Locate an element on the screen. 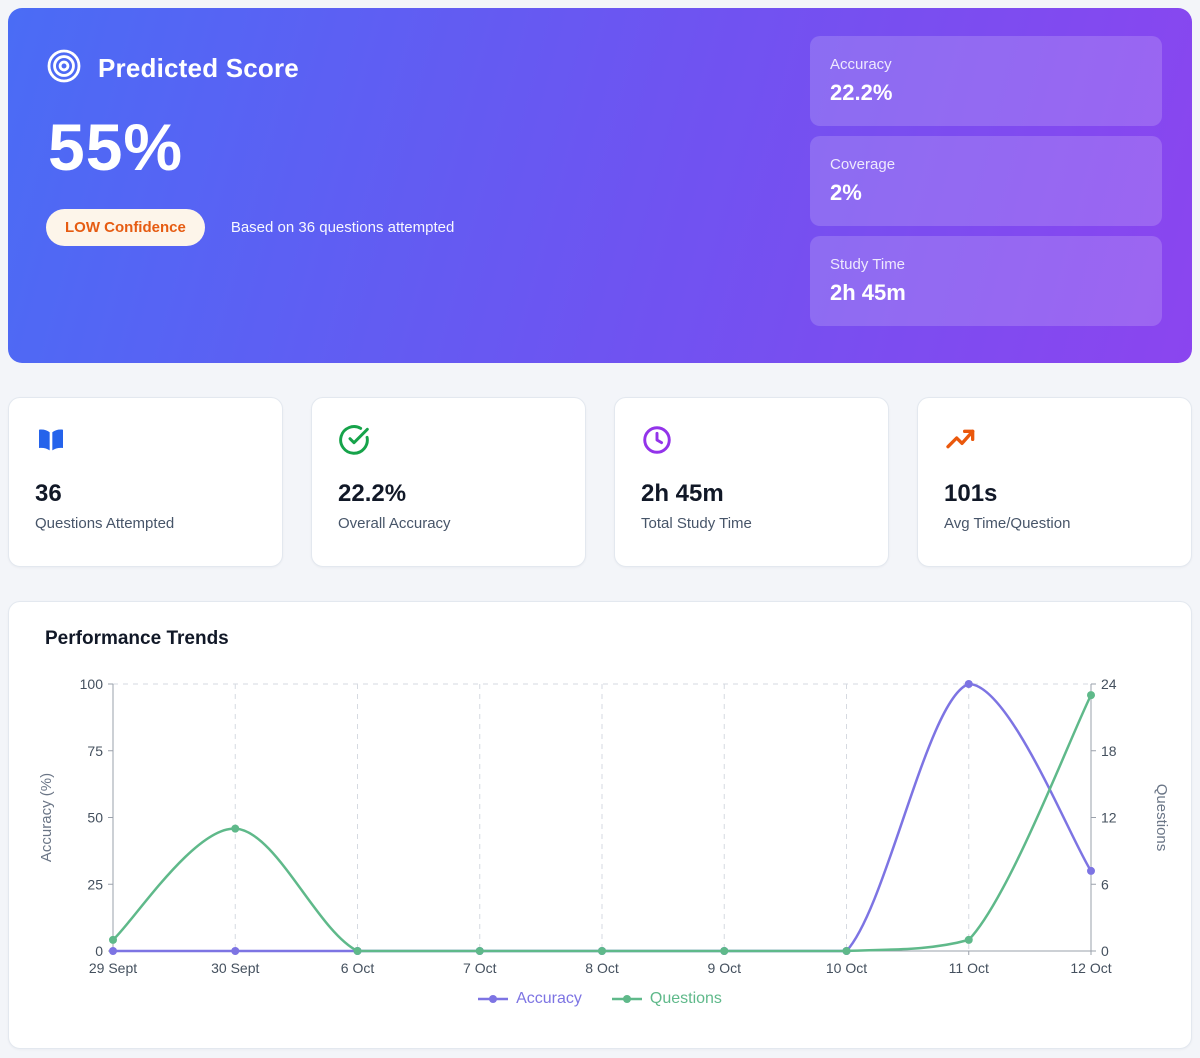 This screenshot has height=1058, width=1200. svg-text: 9 Oct is located at coordinates (725, 968).